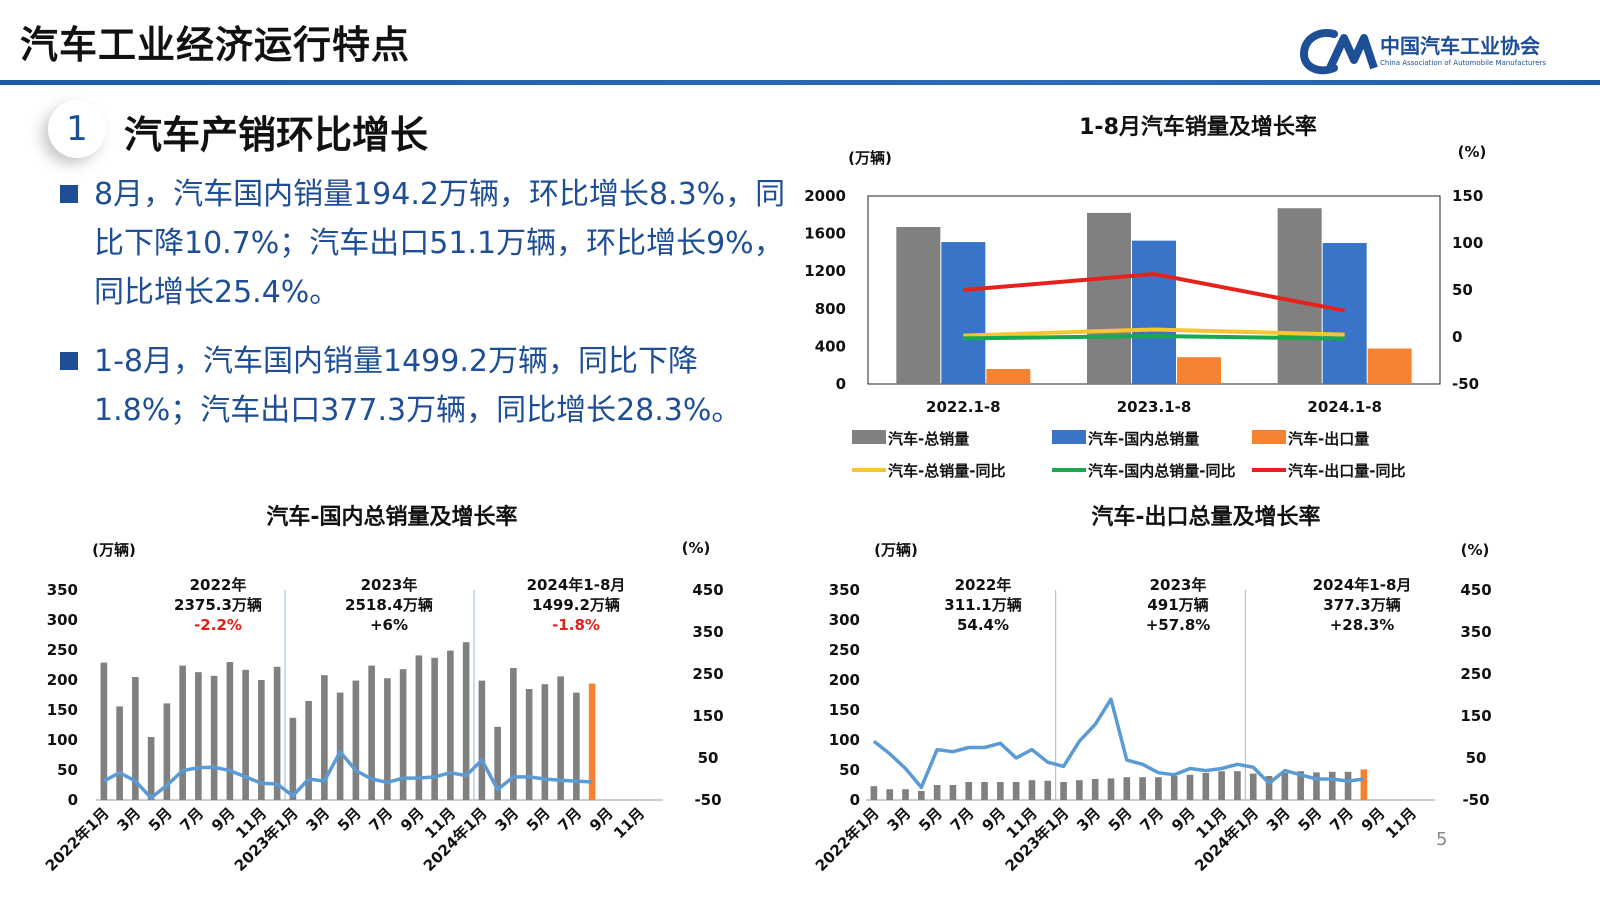 The width and height of the screenshot is (1600, 899). Describe the element at coordinates (1154, 407) in the screenshot. I see `x-tick-label: 2023.1-8` at that location.